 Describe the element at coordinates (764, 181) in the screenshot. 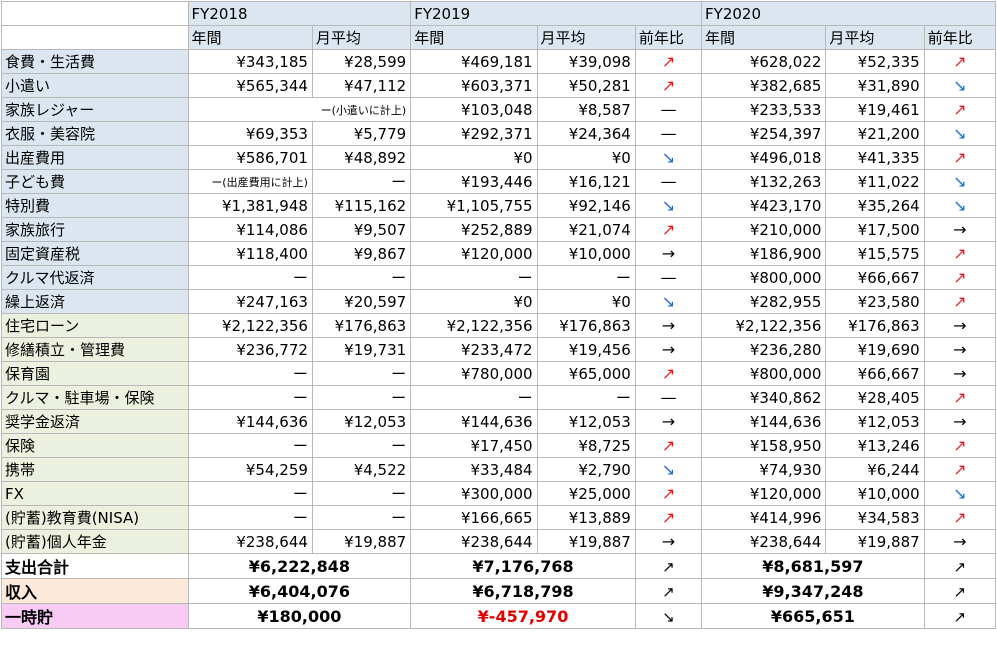

I see `cell-annual-2020: ¥132,263` at that location.